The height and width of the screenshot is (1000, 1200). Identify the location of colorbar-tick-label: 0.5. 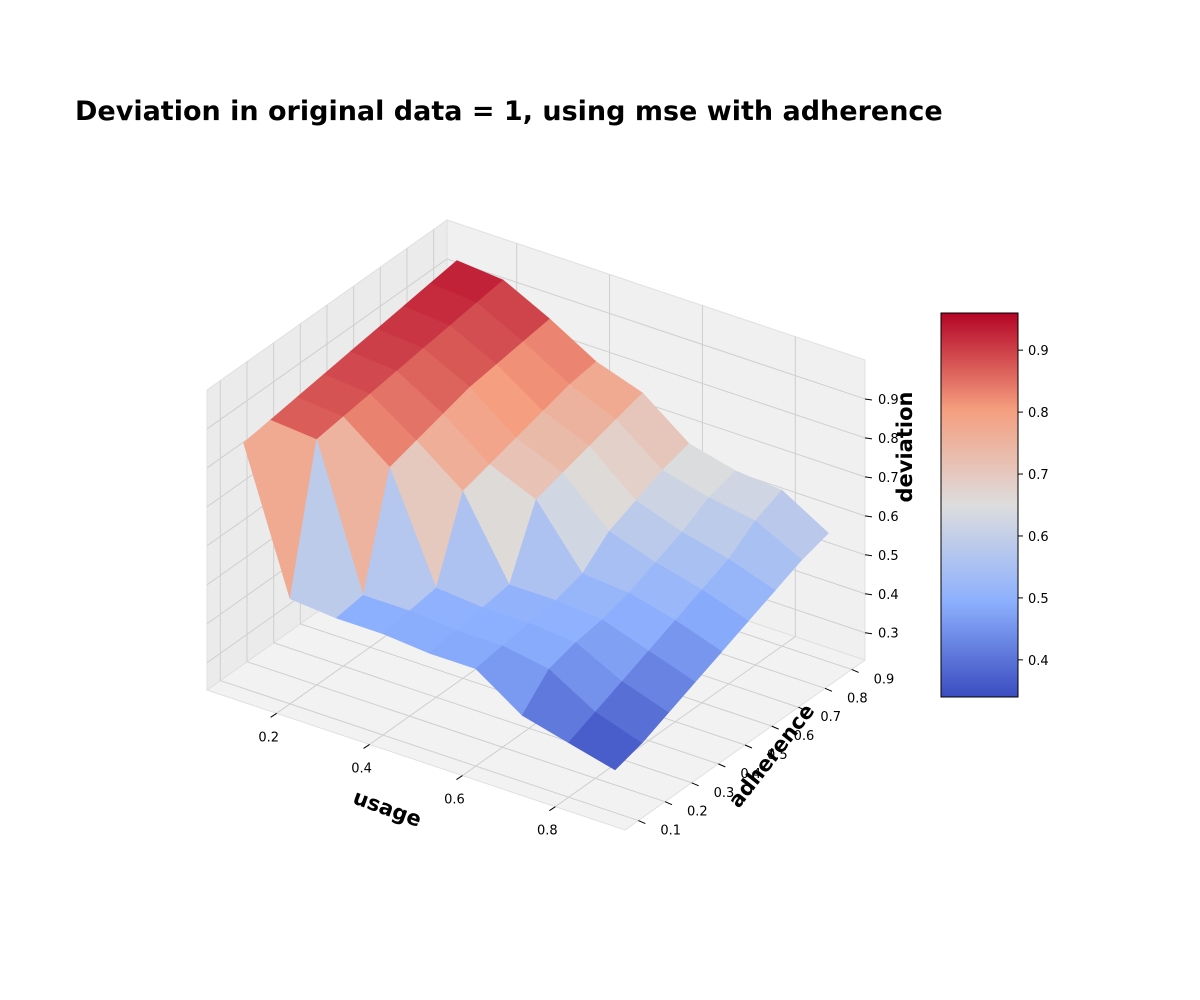
(1038, 599).